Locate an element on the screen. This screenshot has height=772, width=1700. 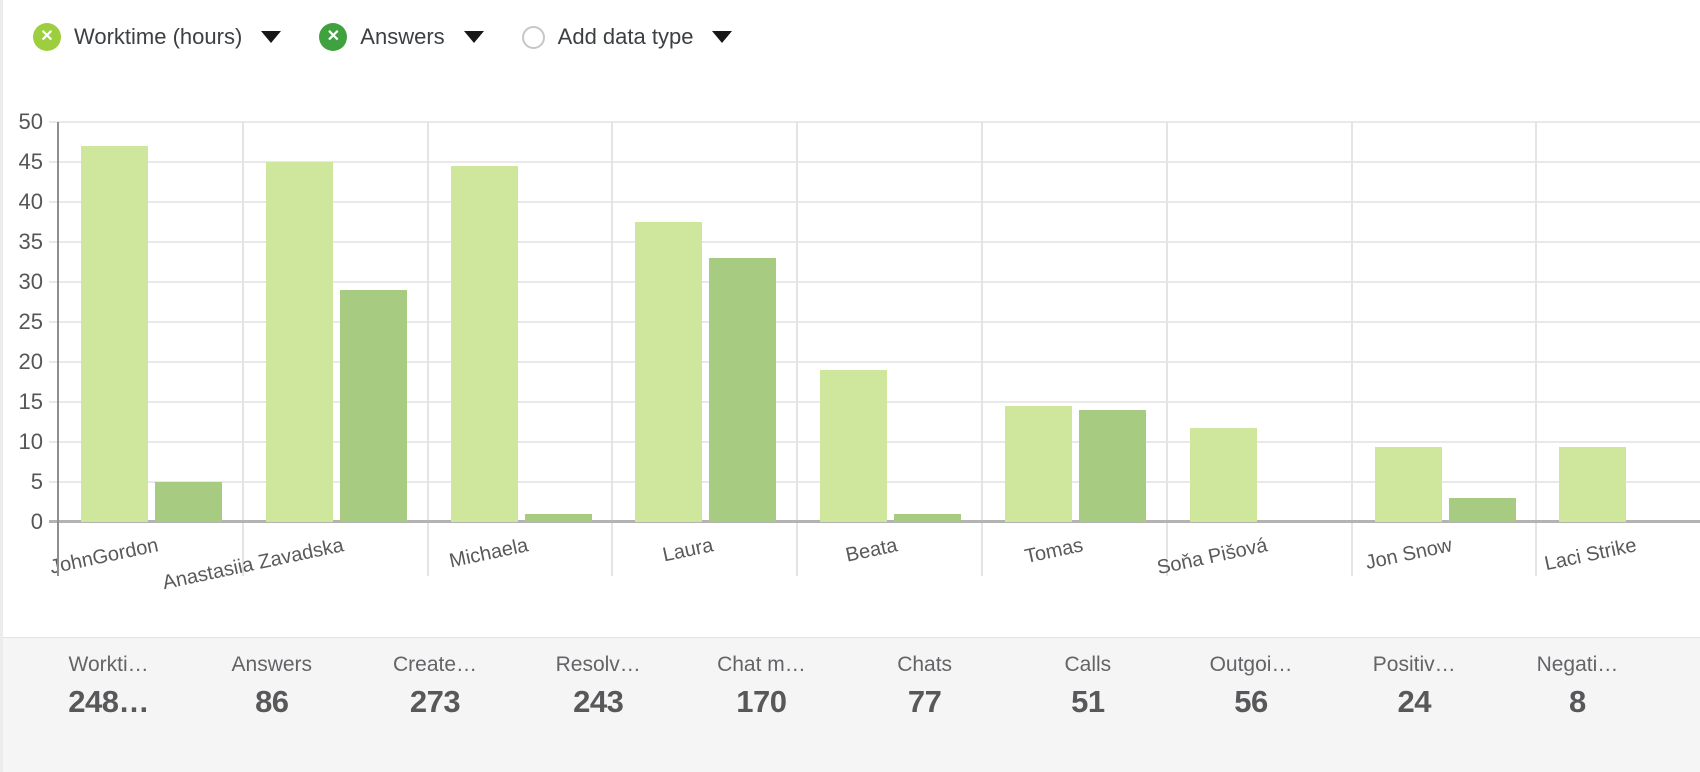
stat-column: Chat m… 170 is located at coordinates (761, 686).